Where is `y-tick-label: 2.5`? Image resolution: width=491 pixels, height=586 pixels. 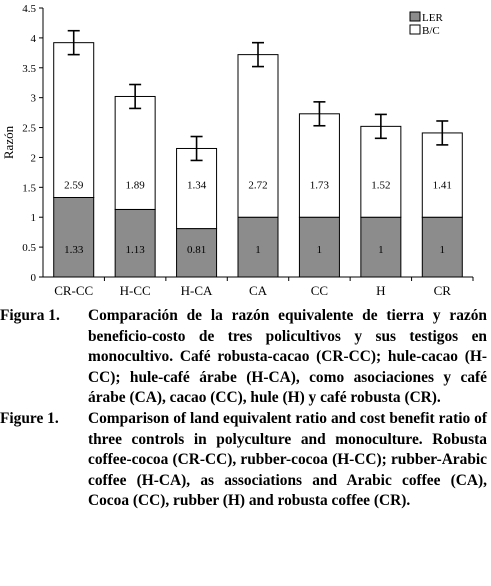
y-tick-label: 2.5 is located at coordinates (29, 129).